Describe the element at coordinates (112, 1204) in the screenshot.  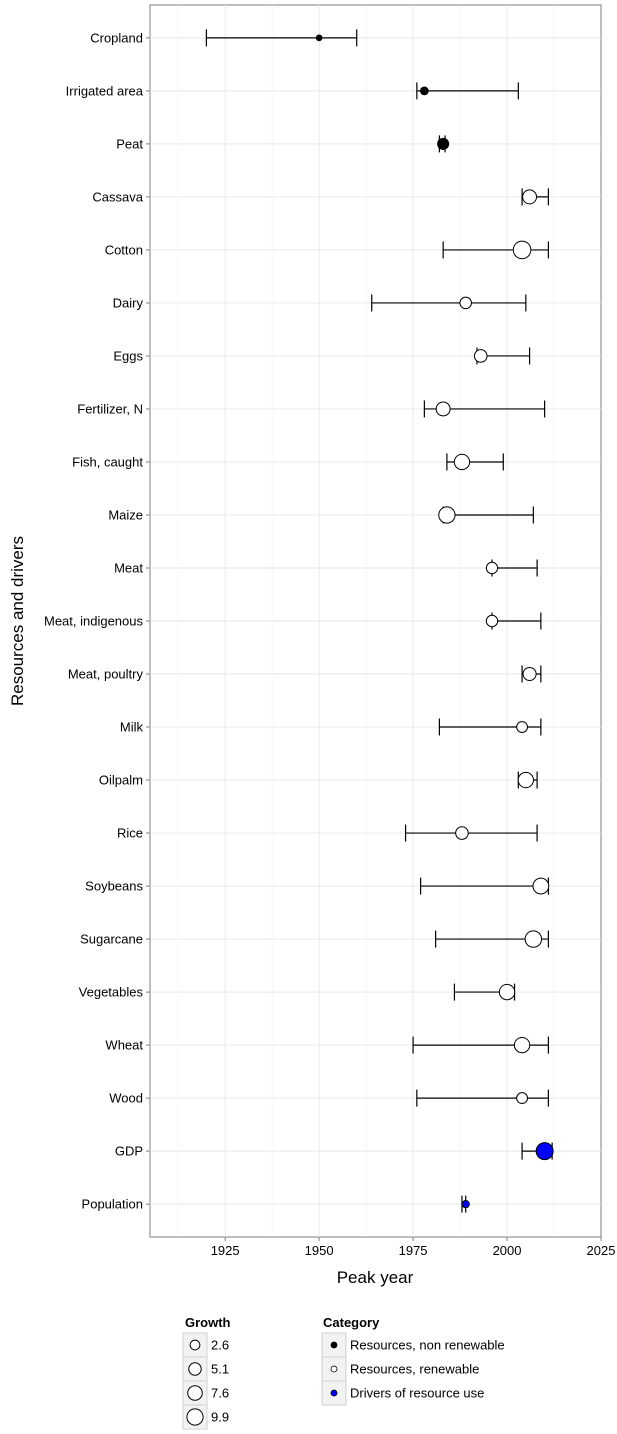
I see `y-tick-label: Population` at that location.